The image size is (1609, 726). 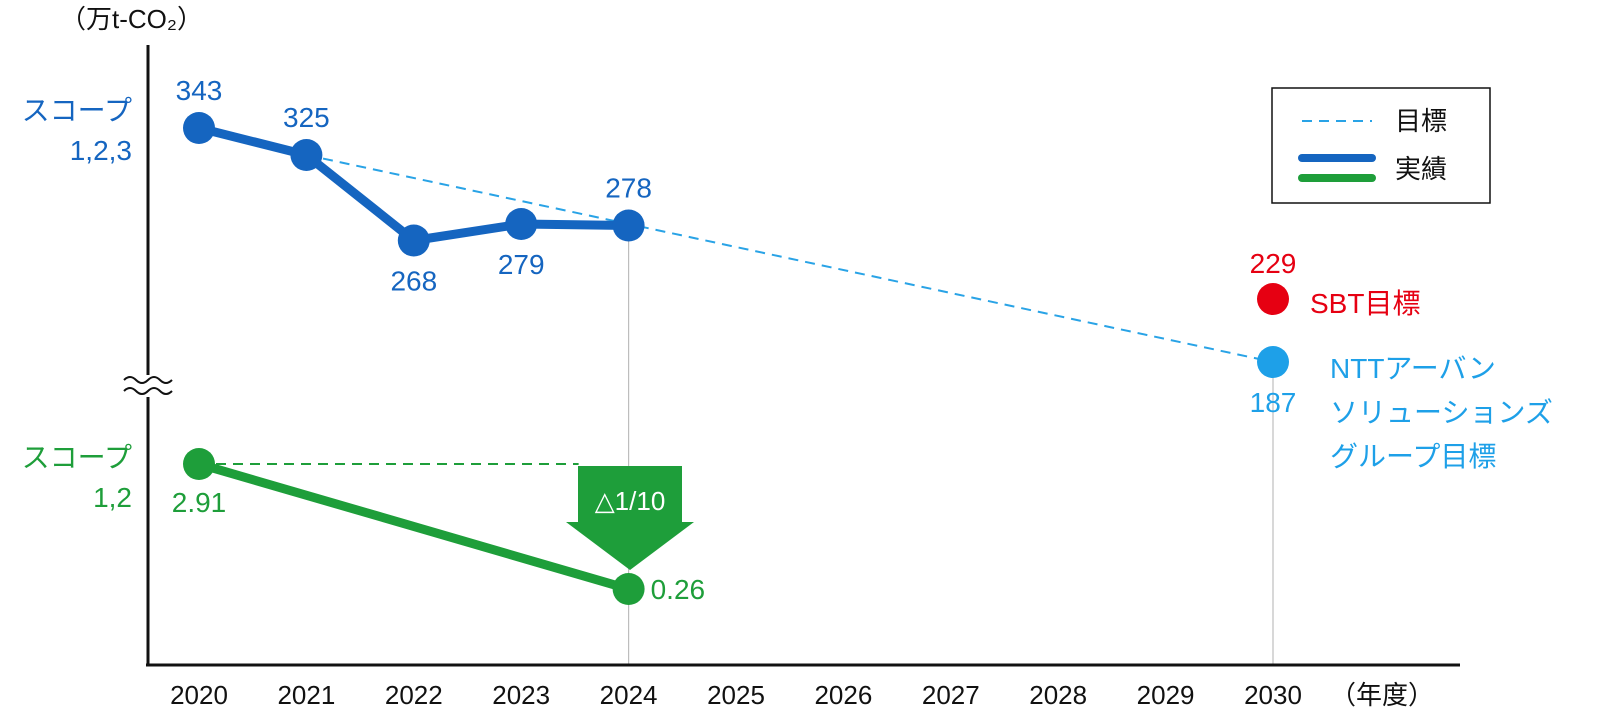 What do you see at coordinates (1421, 121) in the screenshot?
I see `legend-target-label: 目標` at bounding box center [1421, 121].